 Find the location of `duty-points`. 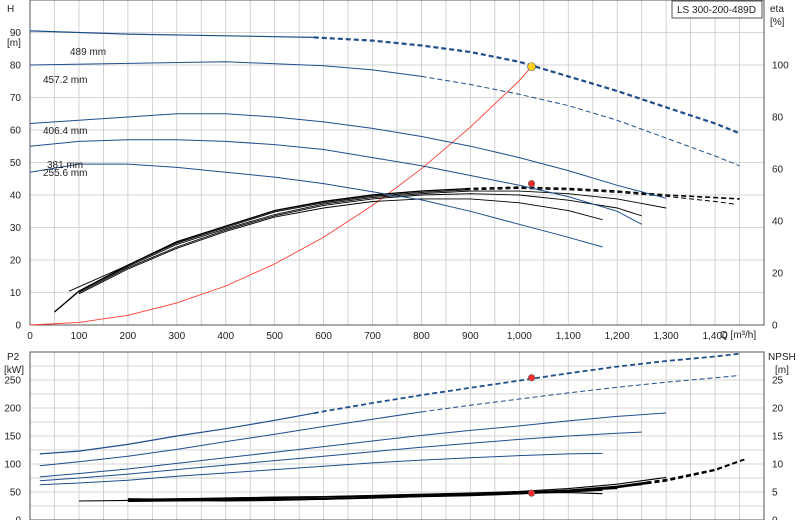

duty-points is located at coordinates (531, 279).